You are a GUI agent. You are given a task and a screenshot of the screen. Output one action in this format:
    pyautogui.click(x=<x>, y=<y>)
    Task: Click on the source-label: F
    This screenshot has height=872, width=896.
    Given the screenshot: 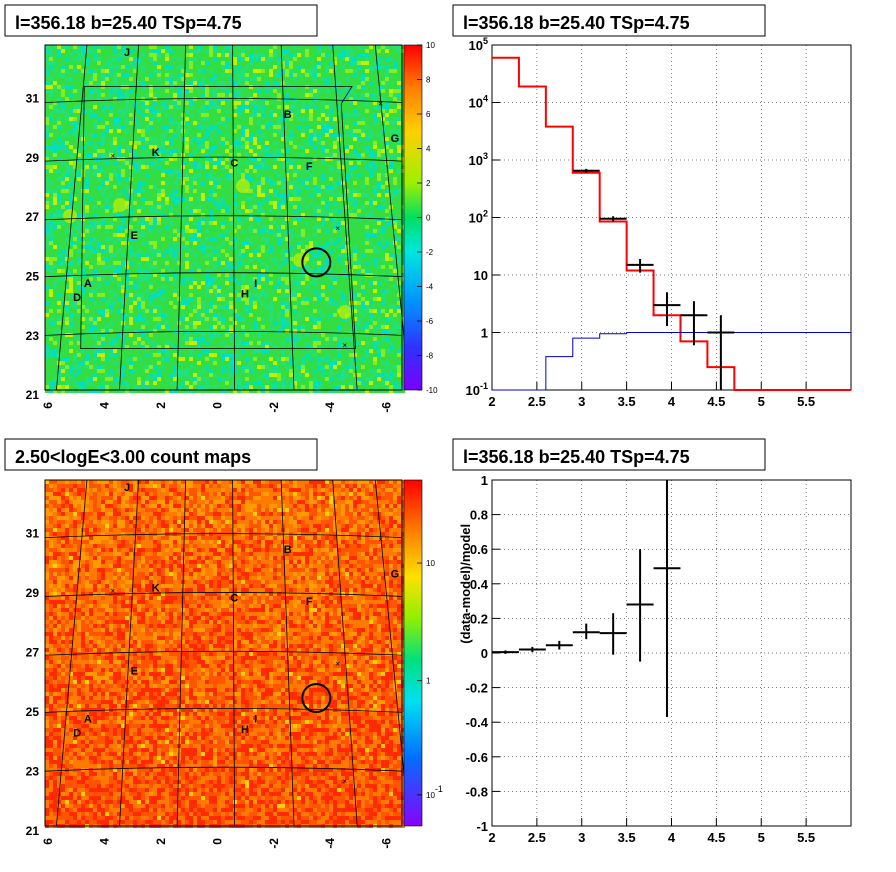 What is the action you would take?
    pyautogui.click(x=309, y=602)
    